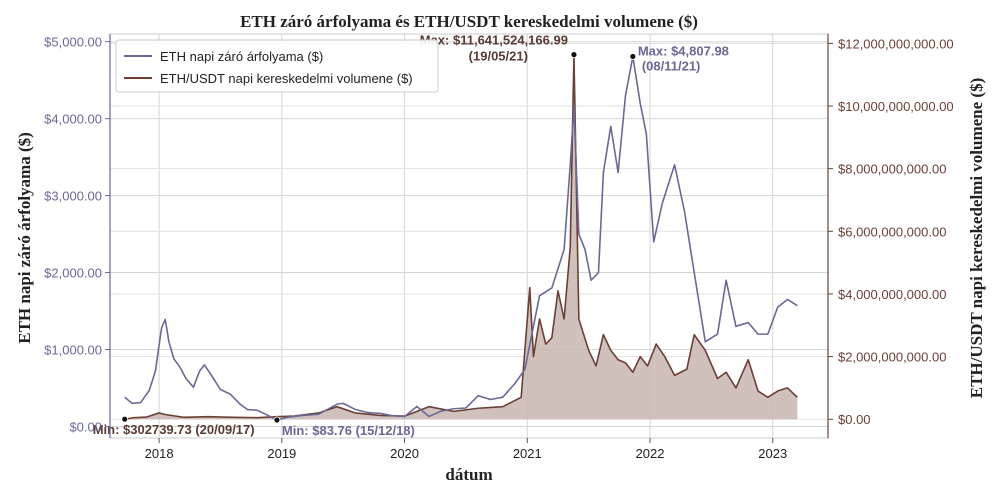 The height and width of the screenshot is (500, 1000). What do you see at coordinates (498, 56) in the screenshot?
I see `annotation-volume-max-date: (19/05/21)` at bounding box center [498, 56].